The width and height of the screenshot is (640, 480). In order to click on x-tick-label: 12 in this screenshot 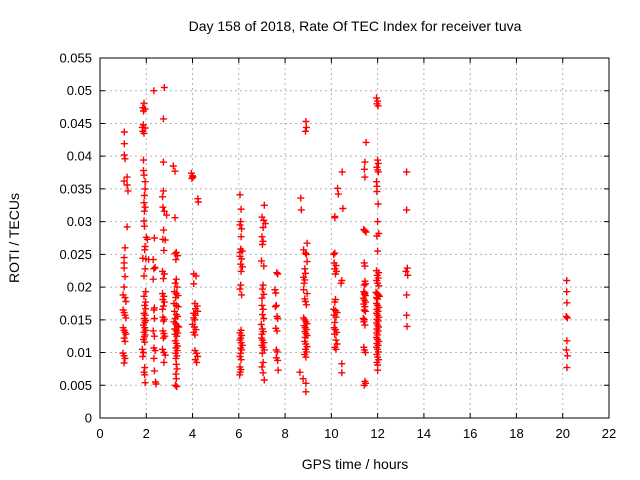, I will do `click(377, 433)`.